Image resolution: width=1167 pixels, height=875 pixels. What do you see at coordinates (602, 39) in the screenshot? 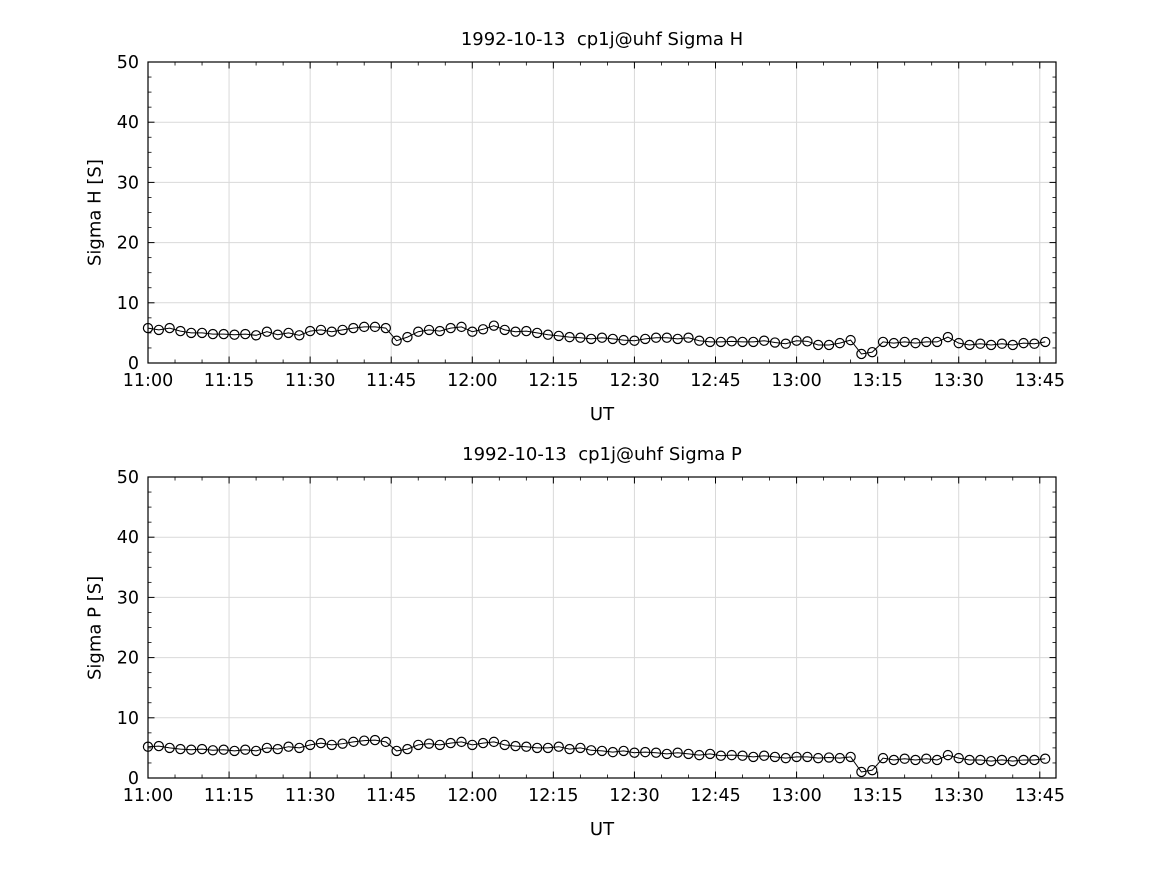
I see `sigma-h-title: 1992-10-13 cp1j@uhf Sigma H` at bounding box center [602, 39].